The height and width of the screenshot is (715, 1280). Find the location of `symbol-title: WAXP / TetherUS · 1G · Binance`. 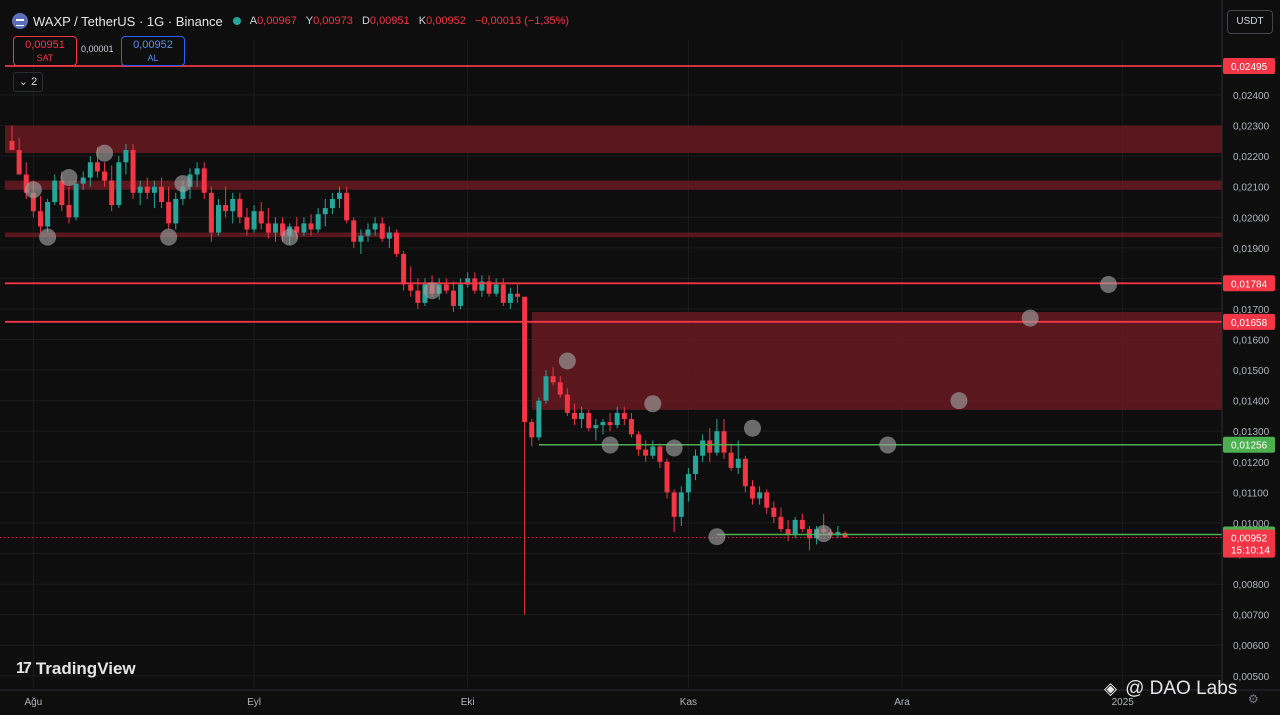

symbol-title: WAXP / TetherUS · 1G · Binance is located at coordinates (128, 21).